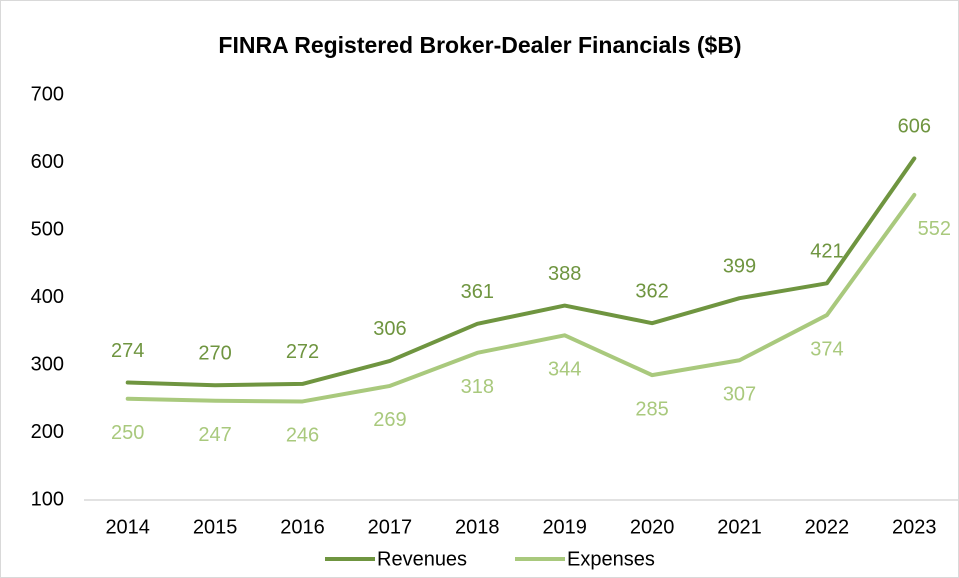 The image size is (959, 578). Describe the element at coordinates (826, 349) in the screenshot. I see `data-label: 374` at that location.